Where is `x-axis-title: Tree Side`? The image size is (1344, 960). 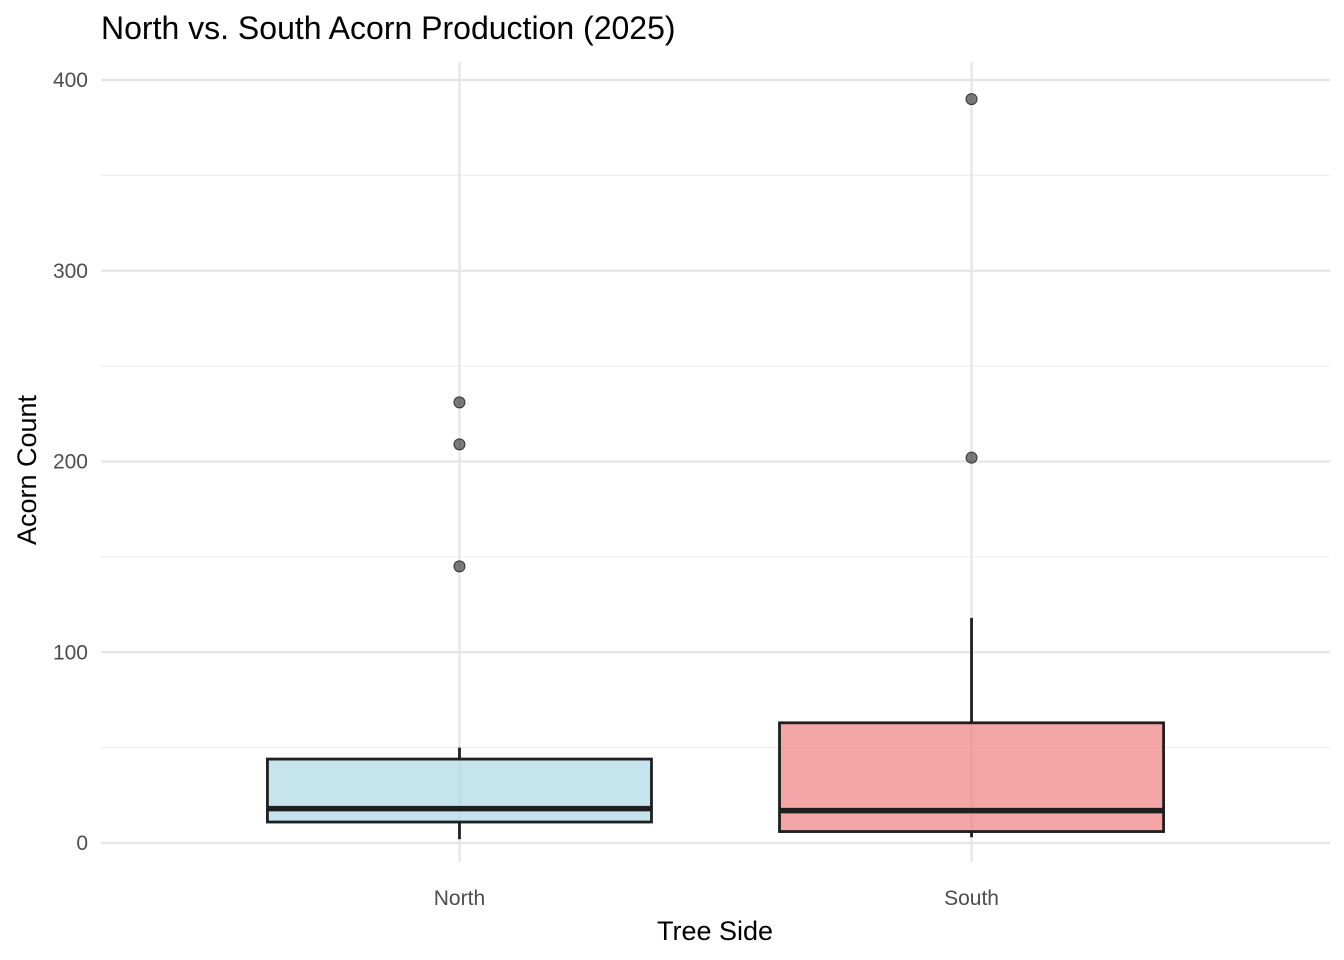 x-axis-title: Tree Side is located at coordinates (715, 931).